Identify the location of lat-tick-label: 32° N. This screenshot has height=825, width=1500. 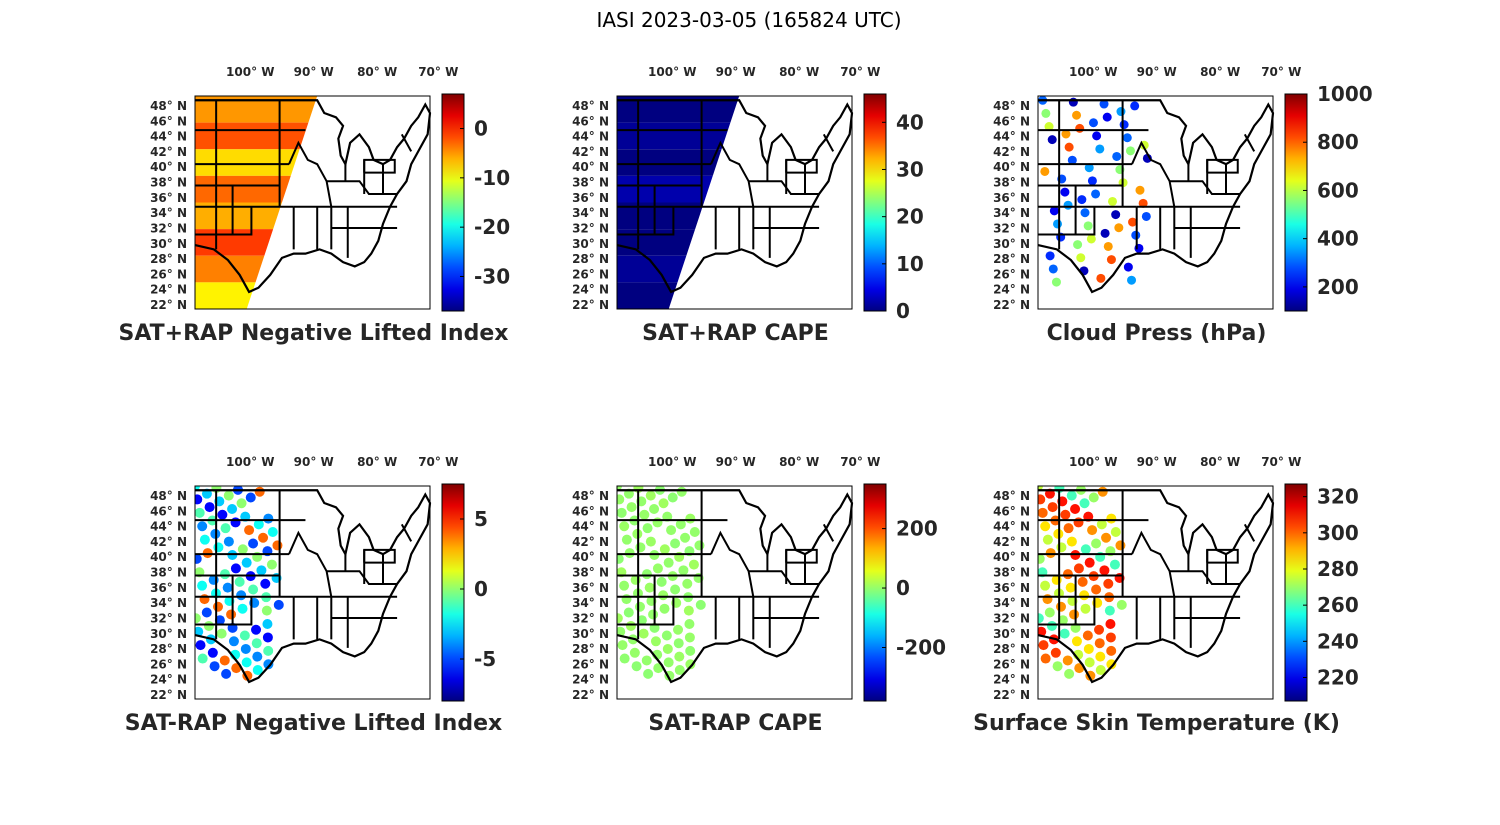
(590, 228).